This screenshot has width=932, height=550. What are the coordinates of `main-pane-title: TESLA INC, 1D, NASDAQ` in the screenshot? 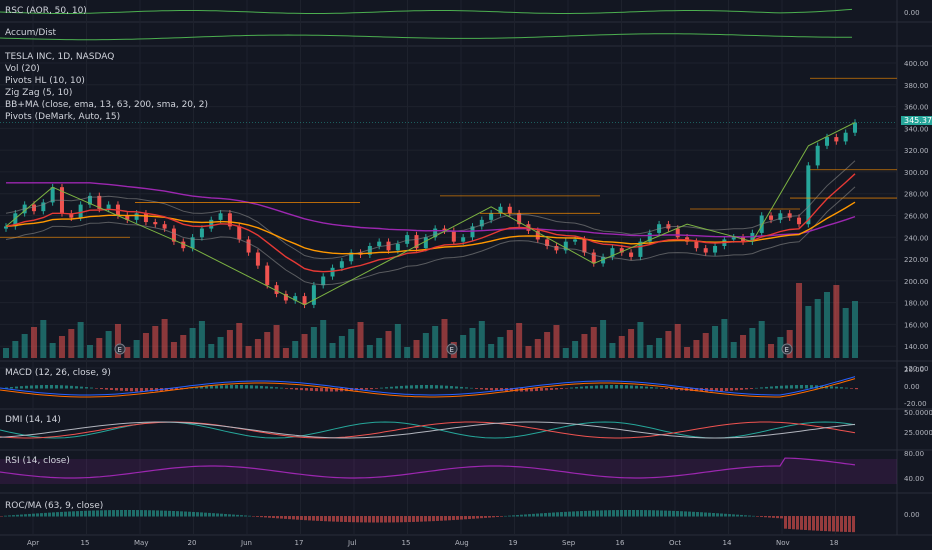 It's located at (60, 57).